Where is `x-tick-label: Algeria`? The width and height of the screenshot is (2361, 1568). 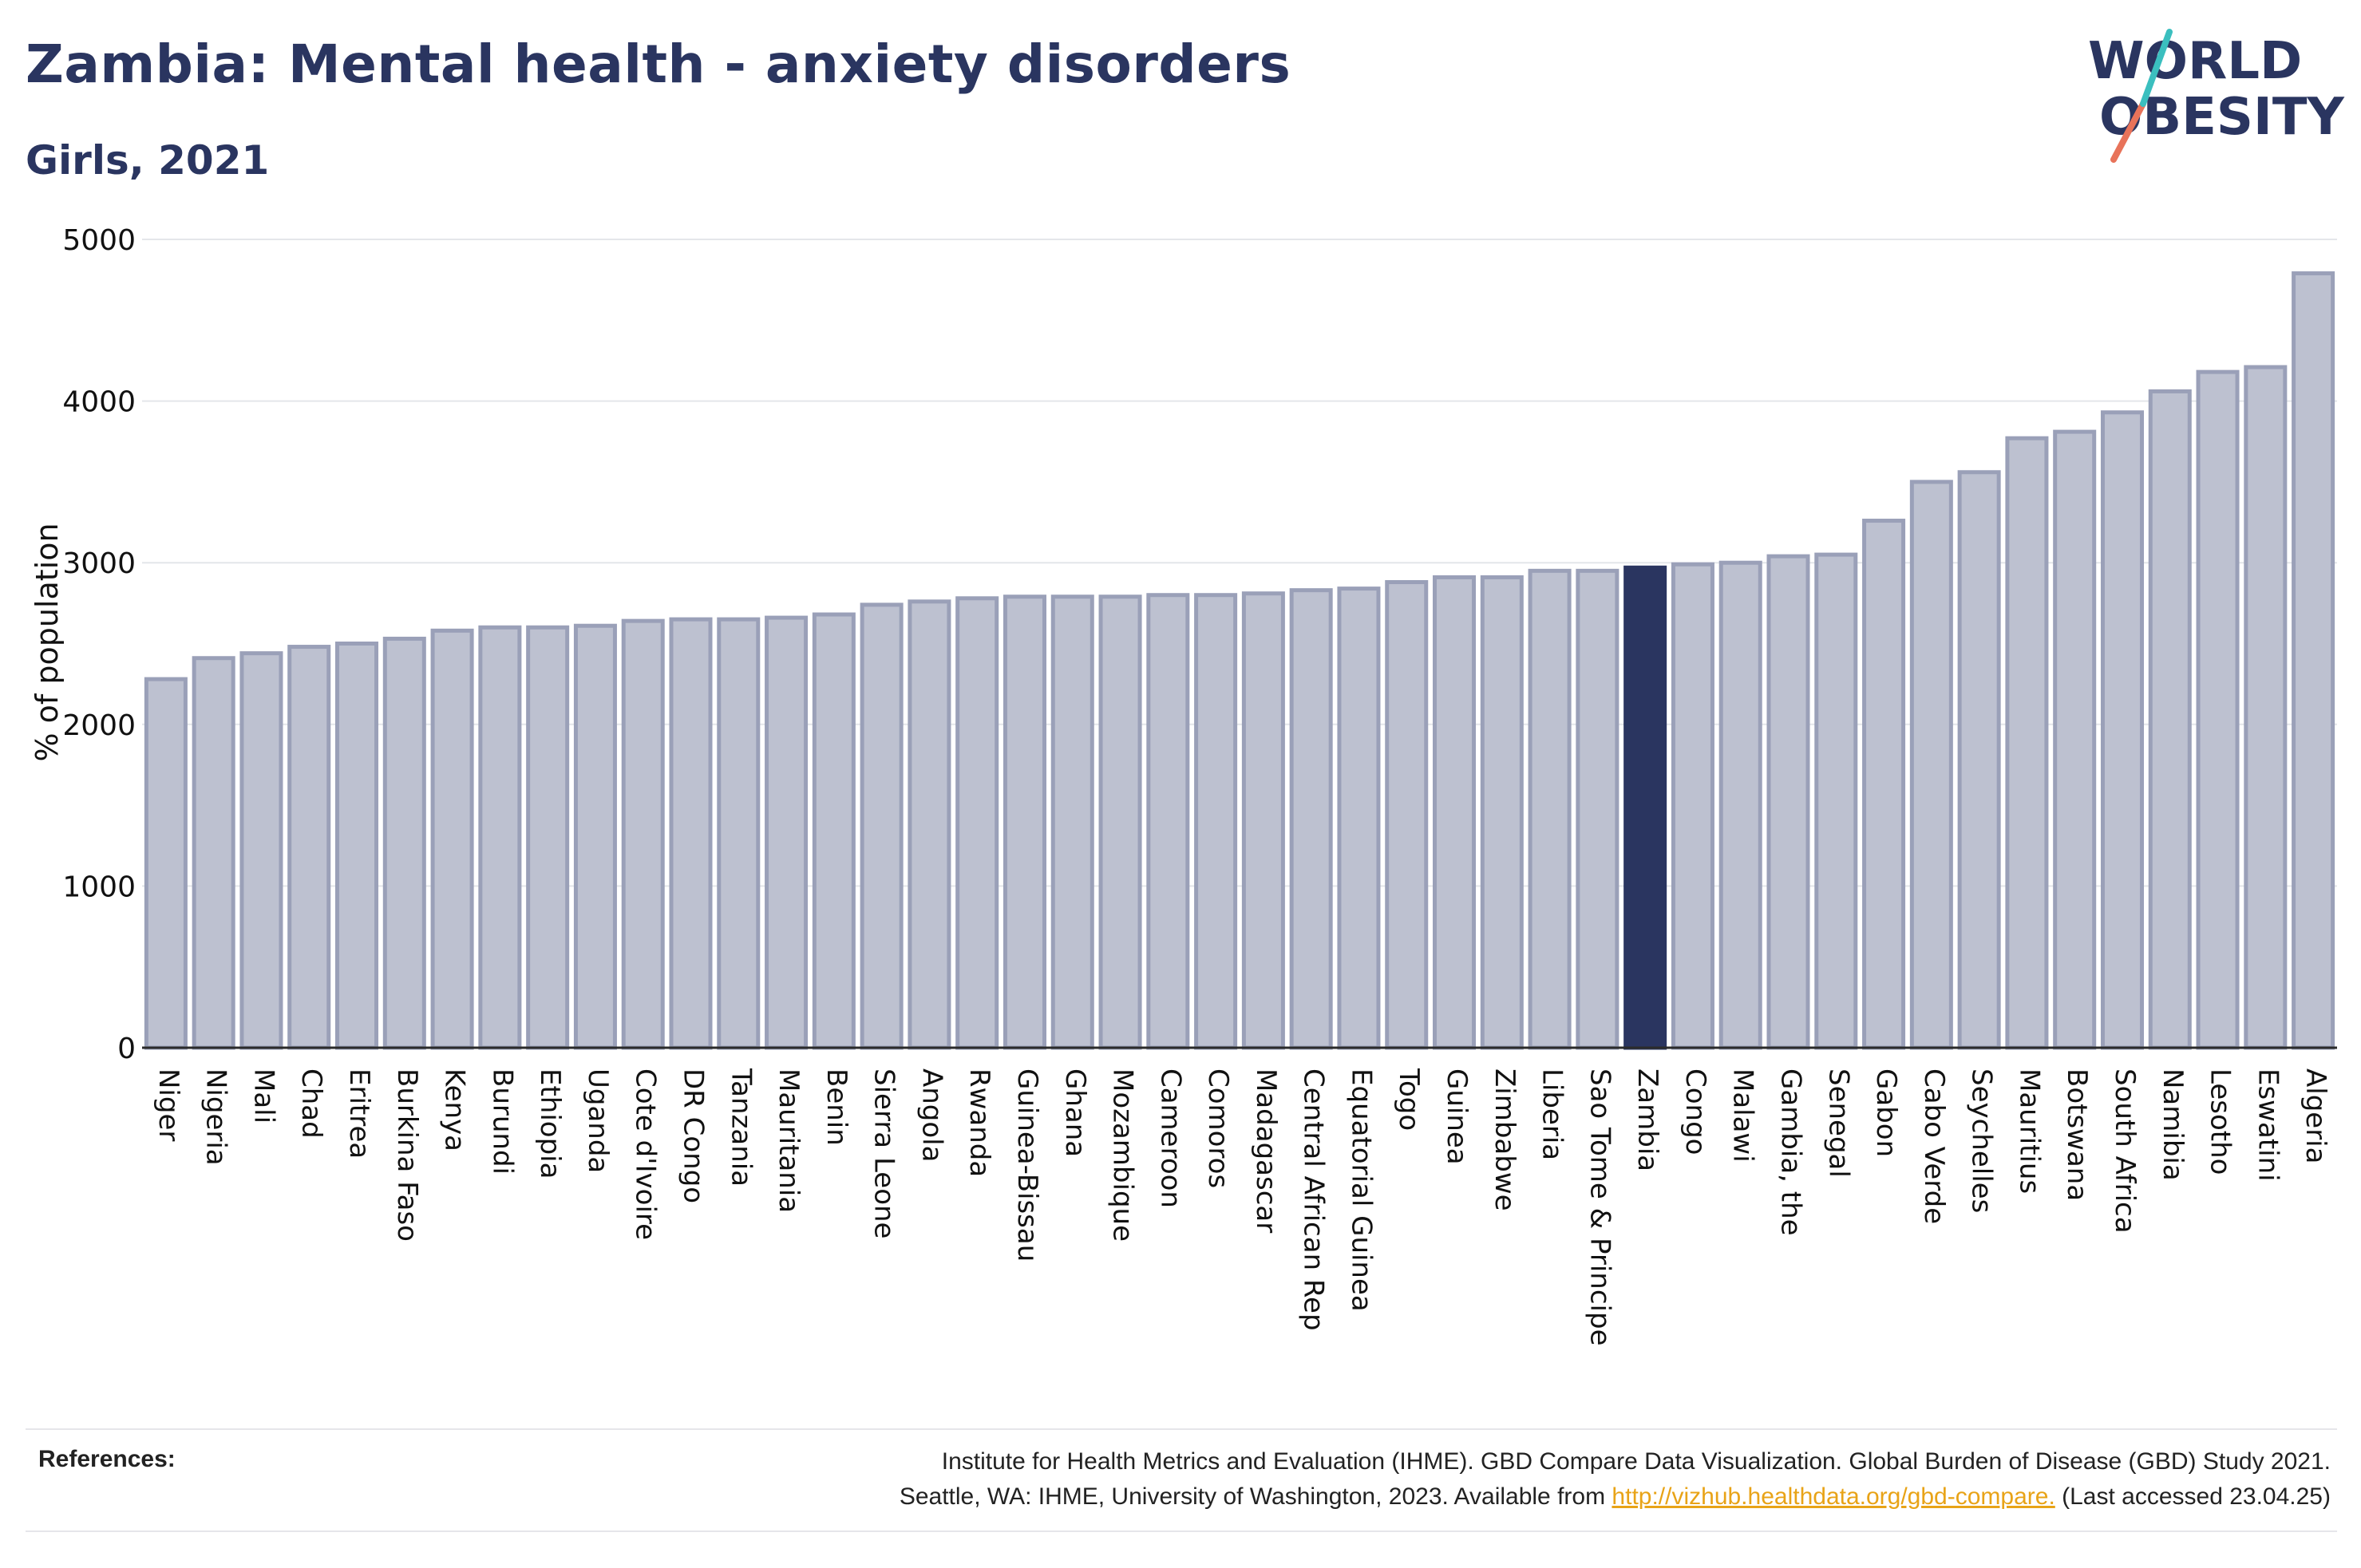 x-tick-label: Algeria is located at coordinates (2315, 1115).